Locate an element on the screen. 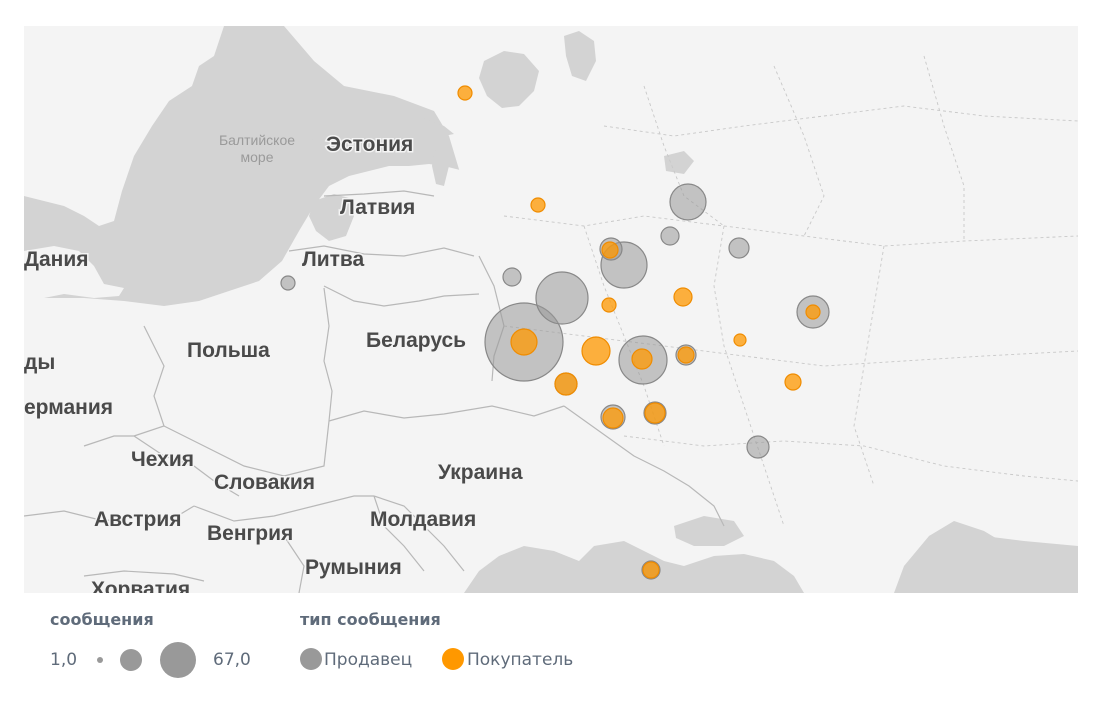 This screenshot has width=1110, height=708. border-ukraine-moldova is located at coordinates (419, 533).